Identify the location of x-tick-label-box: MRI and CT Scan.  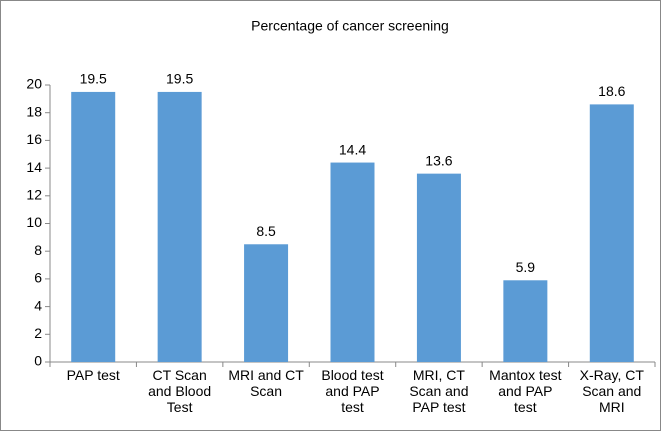
(266, 383).